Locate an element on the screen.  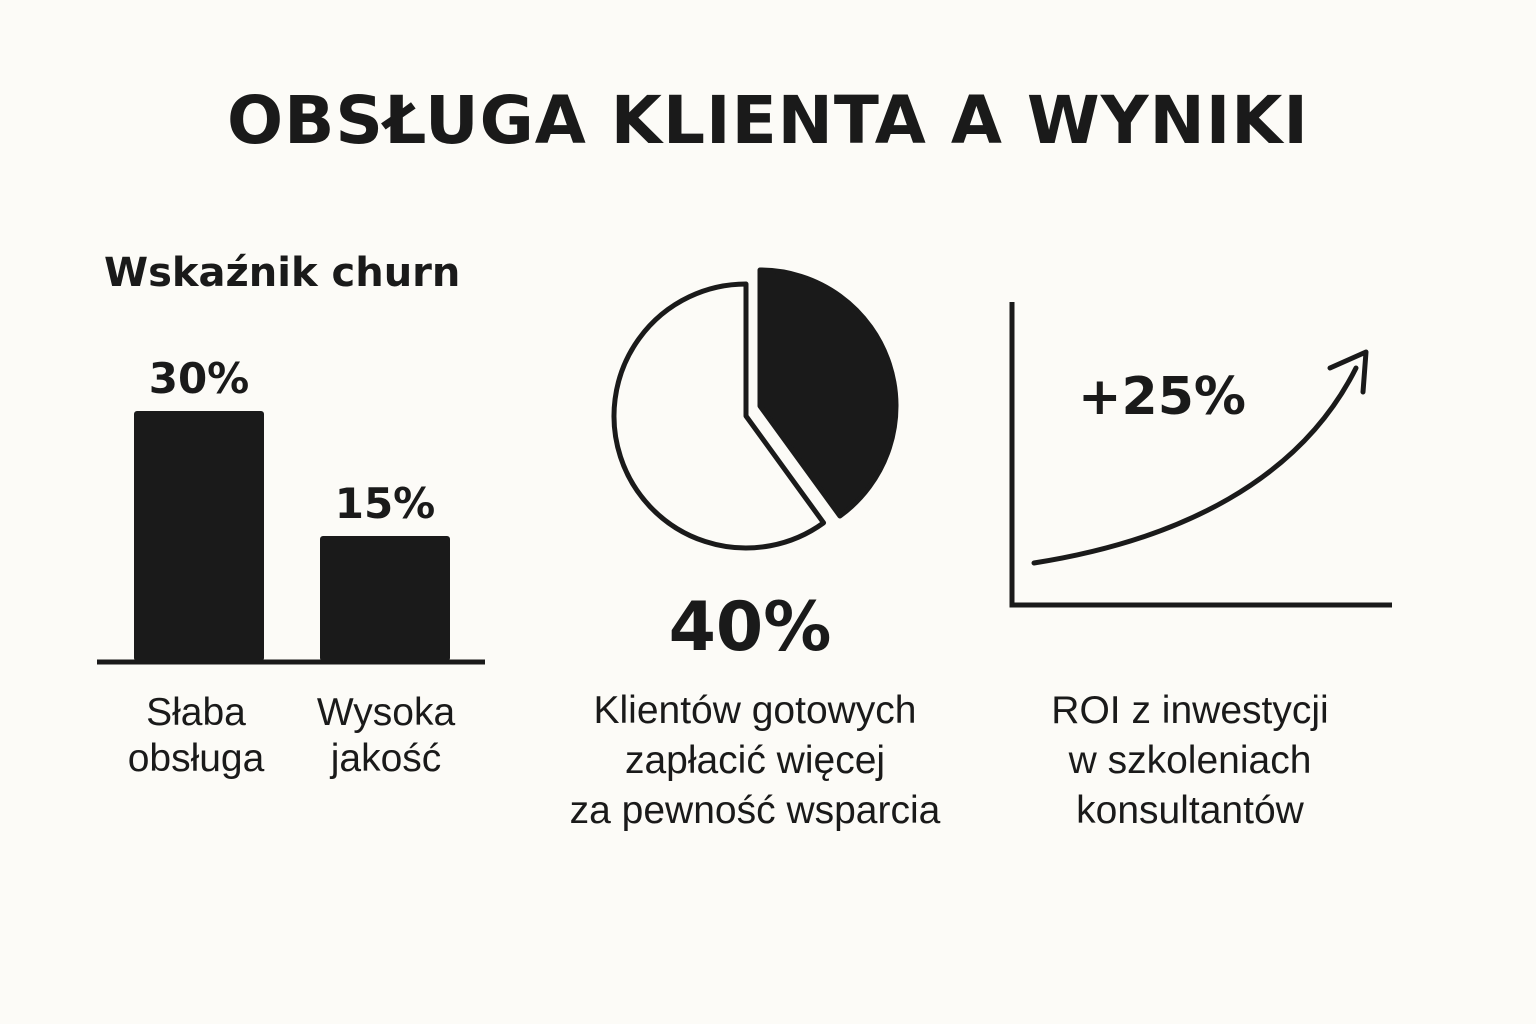
pie-chart is located at coordinates (755, 409).